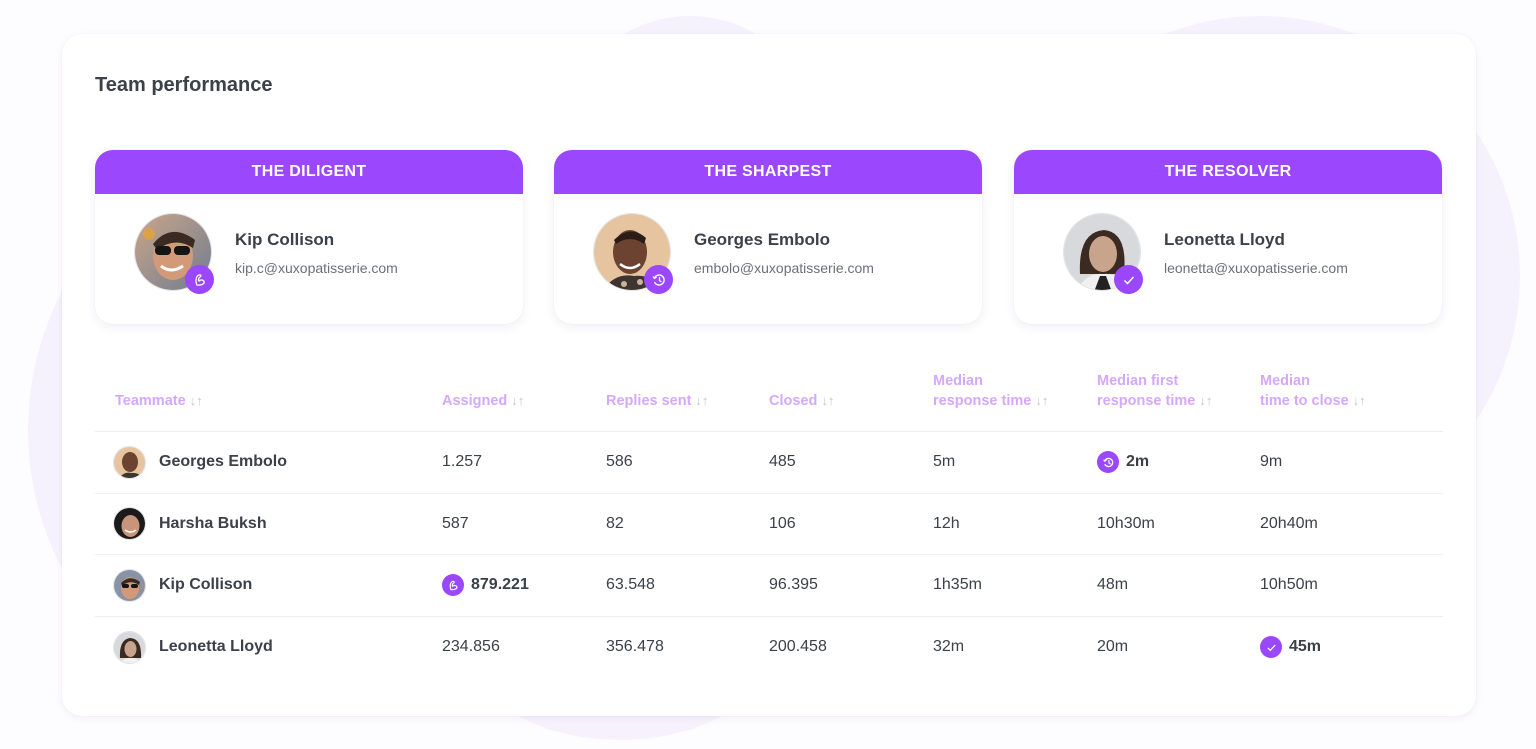 This screenshot has height=749, width=1536. I want to click on median-first-response-cell: 10h30m, so click(1126, 523).